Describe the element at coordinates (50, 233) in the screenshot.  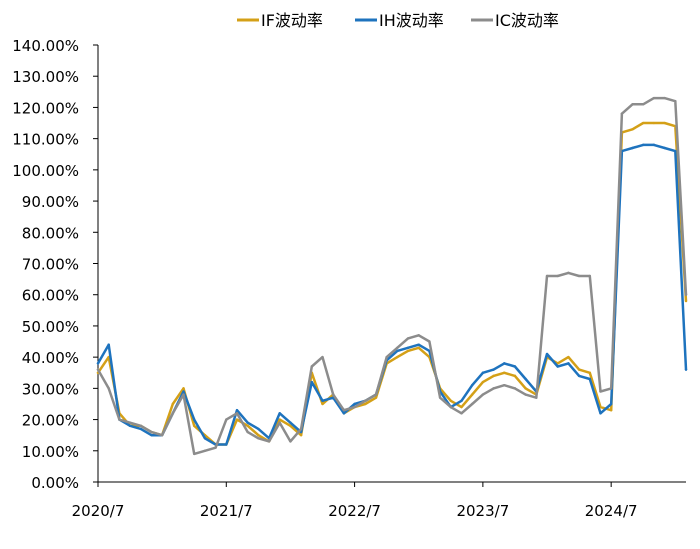
I see `y-tick-label: 80.00%` at that location.